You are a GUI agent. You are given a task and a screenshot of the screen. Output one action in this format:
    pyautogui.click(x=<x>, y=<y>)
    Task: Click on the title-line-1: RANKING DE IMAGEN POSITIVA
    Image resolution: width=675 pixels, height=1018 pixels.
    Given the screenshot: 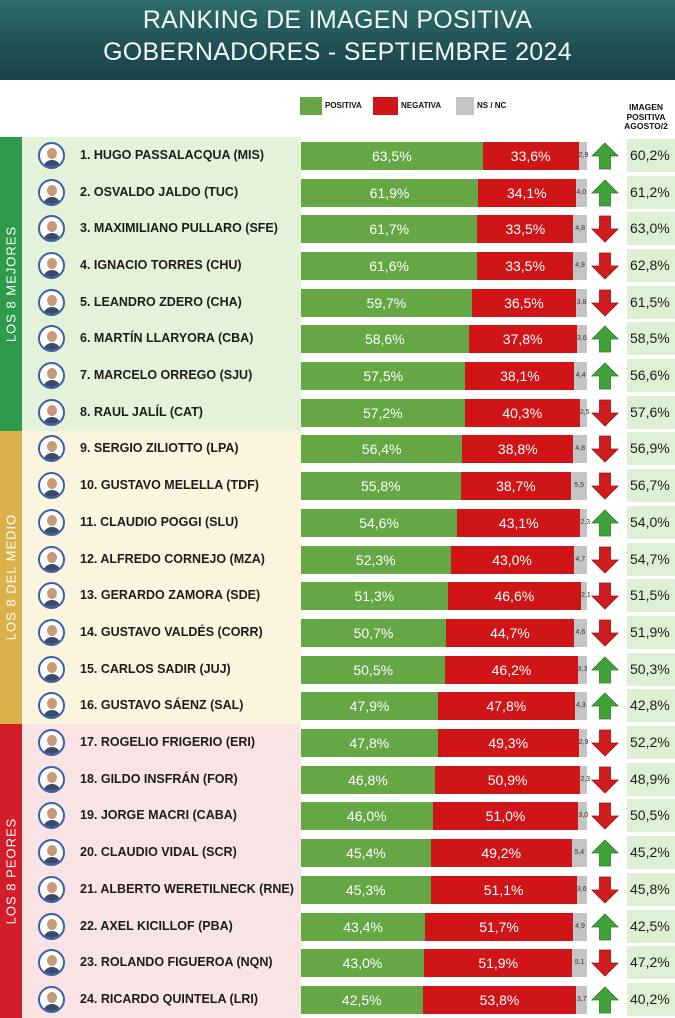 What is the action you would take?
    pyautogui.click(x=337, y=20)
    